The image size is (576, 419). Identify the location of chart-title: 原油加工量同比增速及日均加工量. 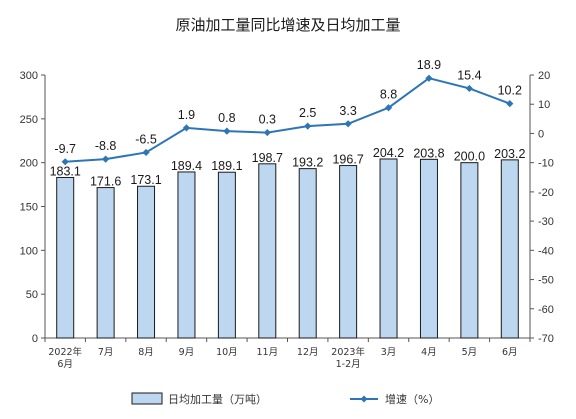
(287, 25).